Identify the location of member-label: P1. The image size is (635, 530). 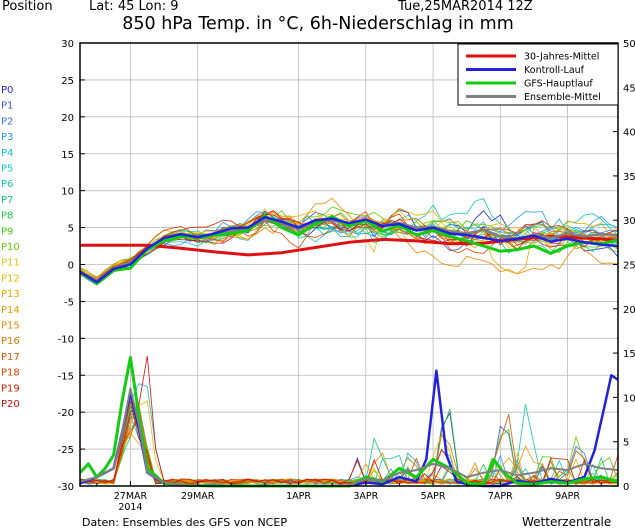
(7, 106).